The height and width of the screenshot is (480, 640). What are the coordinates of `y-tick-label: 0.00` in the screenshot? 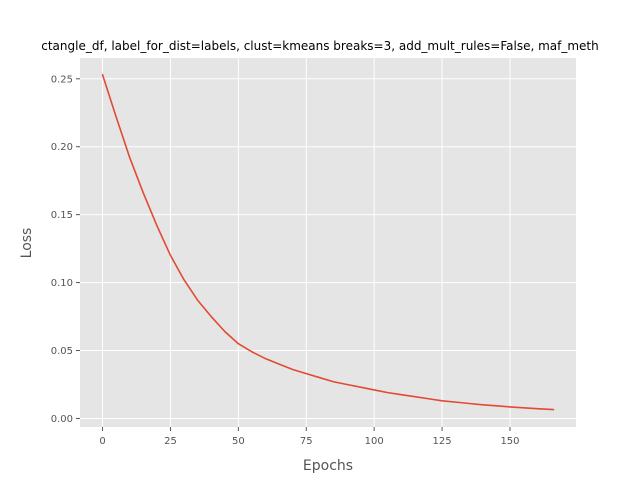 It's located at (62, 419).